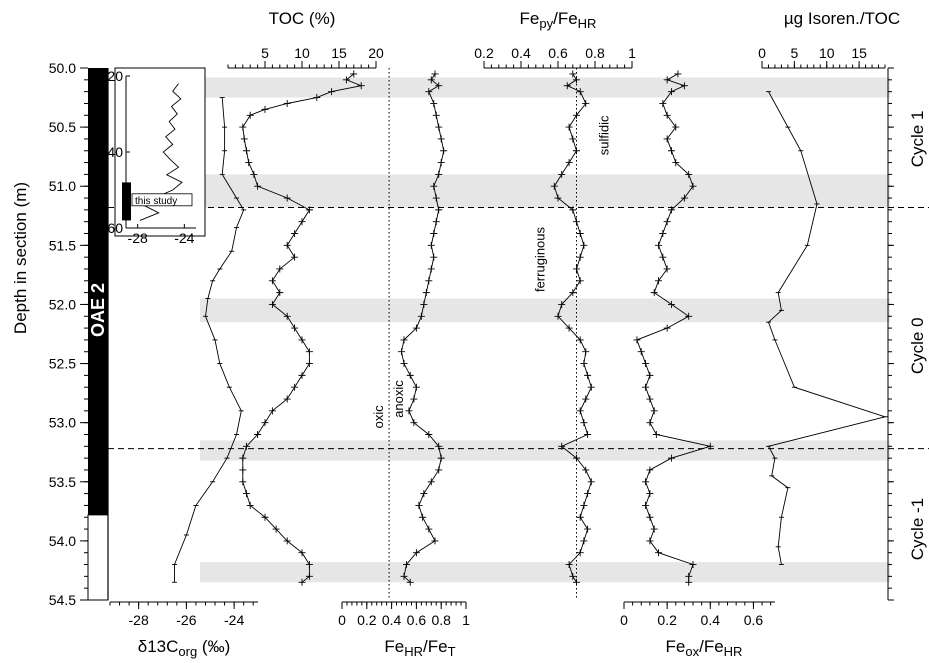  What do you see at coordinates (423, 328) in the screenshot?
I see `fehr_fet-series-line` at bounding box center [423, 328].